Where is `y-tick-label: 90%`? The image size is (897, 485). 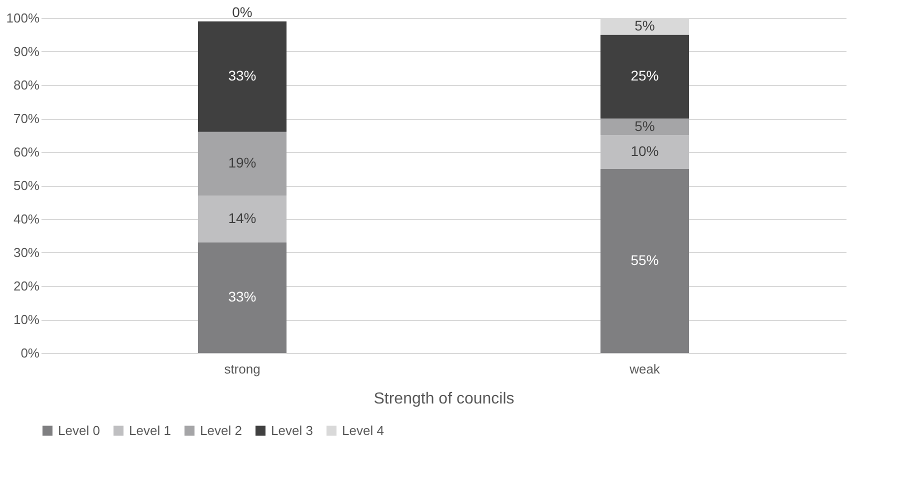 y-tick-label: 90% is located at coordinates (26, 51).